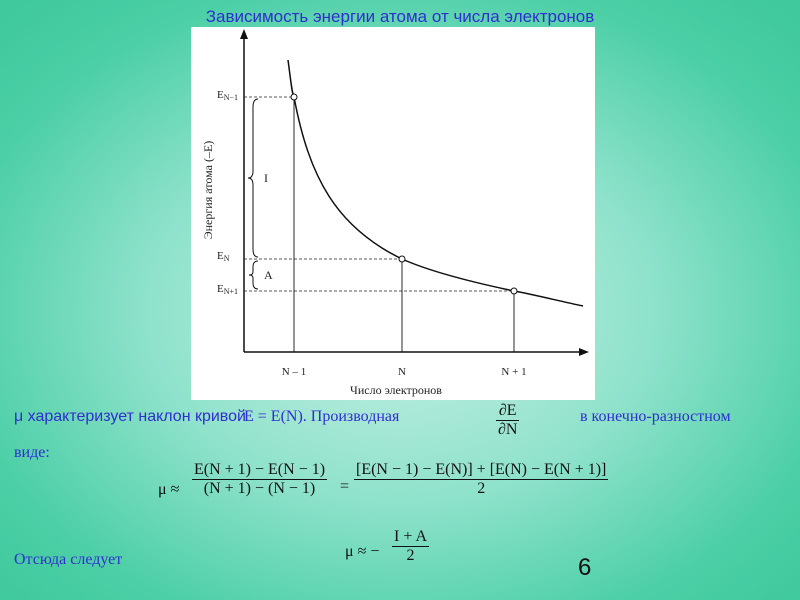 Image resolution: width=800 pixels, height=600 pixels. Describe the element at coordinates (294, 372) in the screenshot. I see `xtick-n-1: N – 1` at that location.